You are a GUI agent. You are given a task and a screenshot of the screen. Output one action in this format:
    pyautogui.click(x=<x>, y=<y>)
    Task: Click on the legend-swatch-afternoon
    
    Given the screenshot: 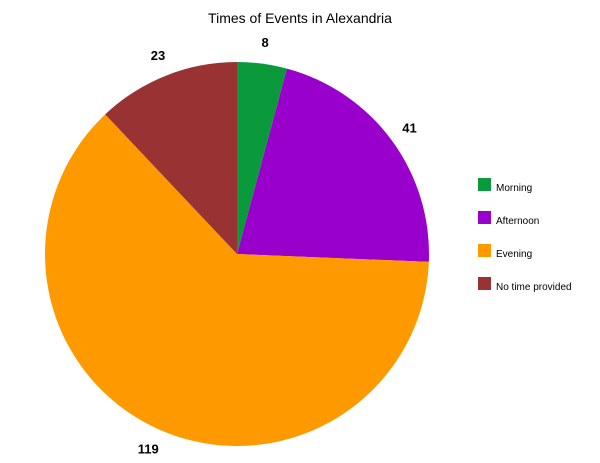 What is the action you would take?
    pyautogui.click(x=484, y=217)
    